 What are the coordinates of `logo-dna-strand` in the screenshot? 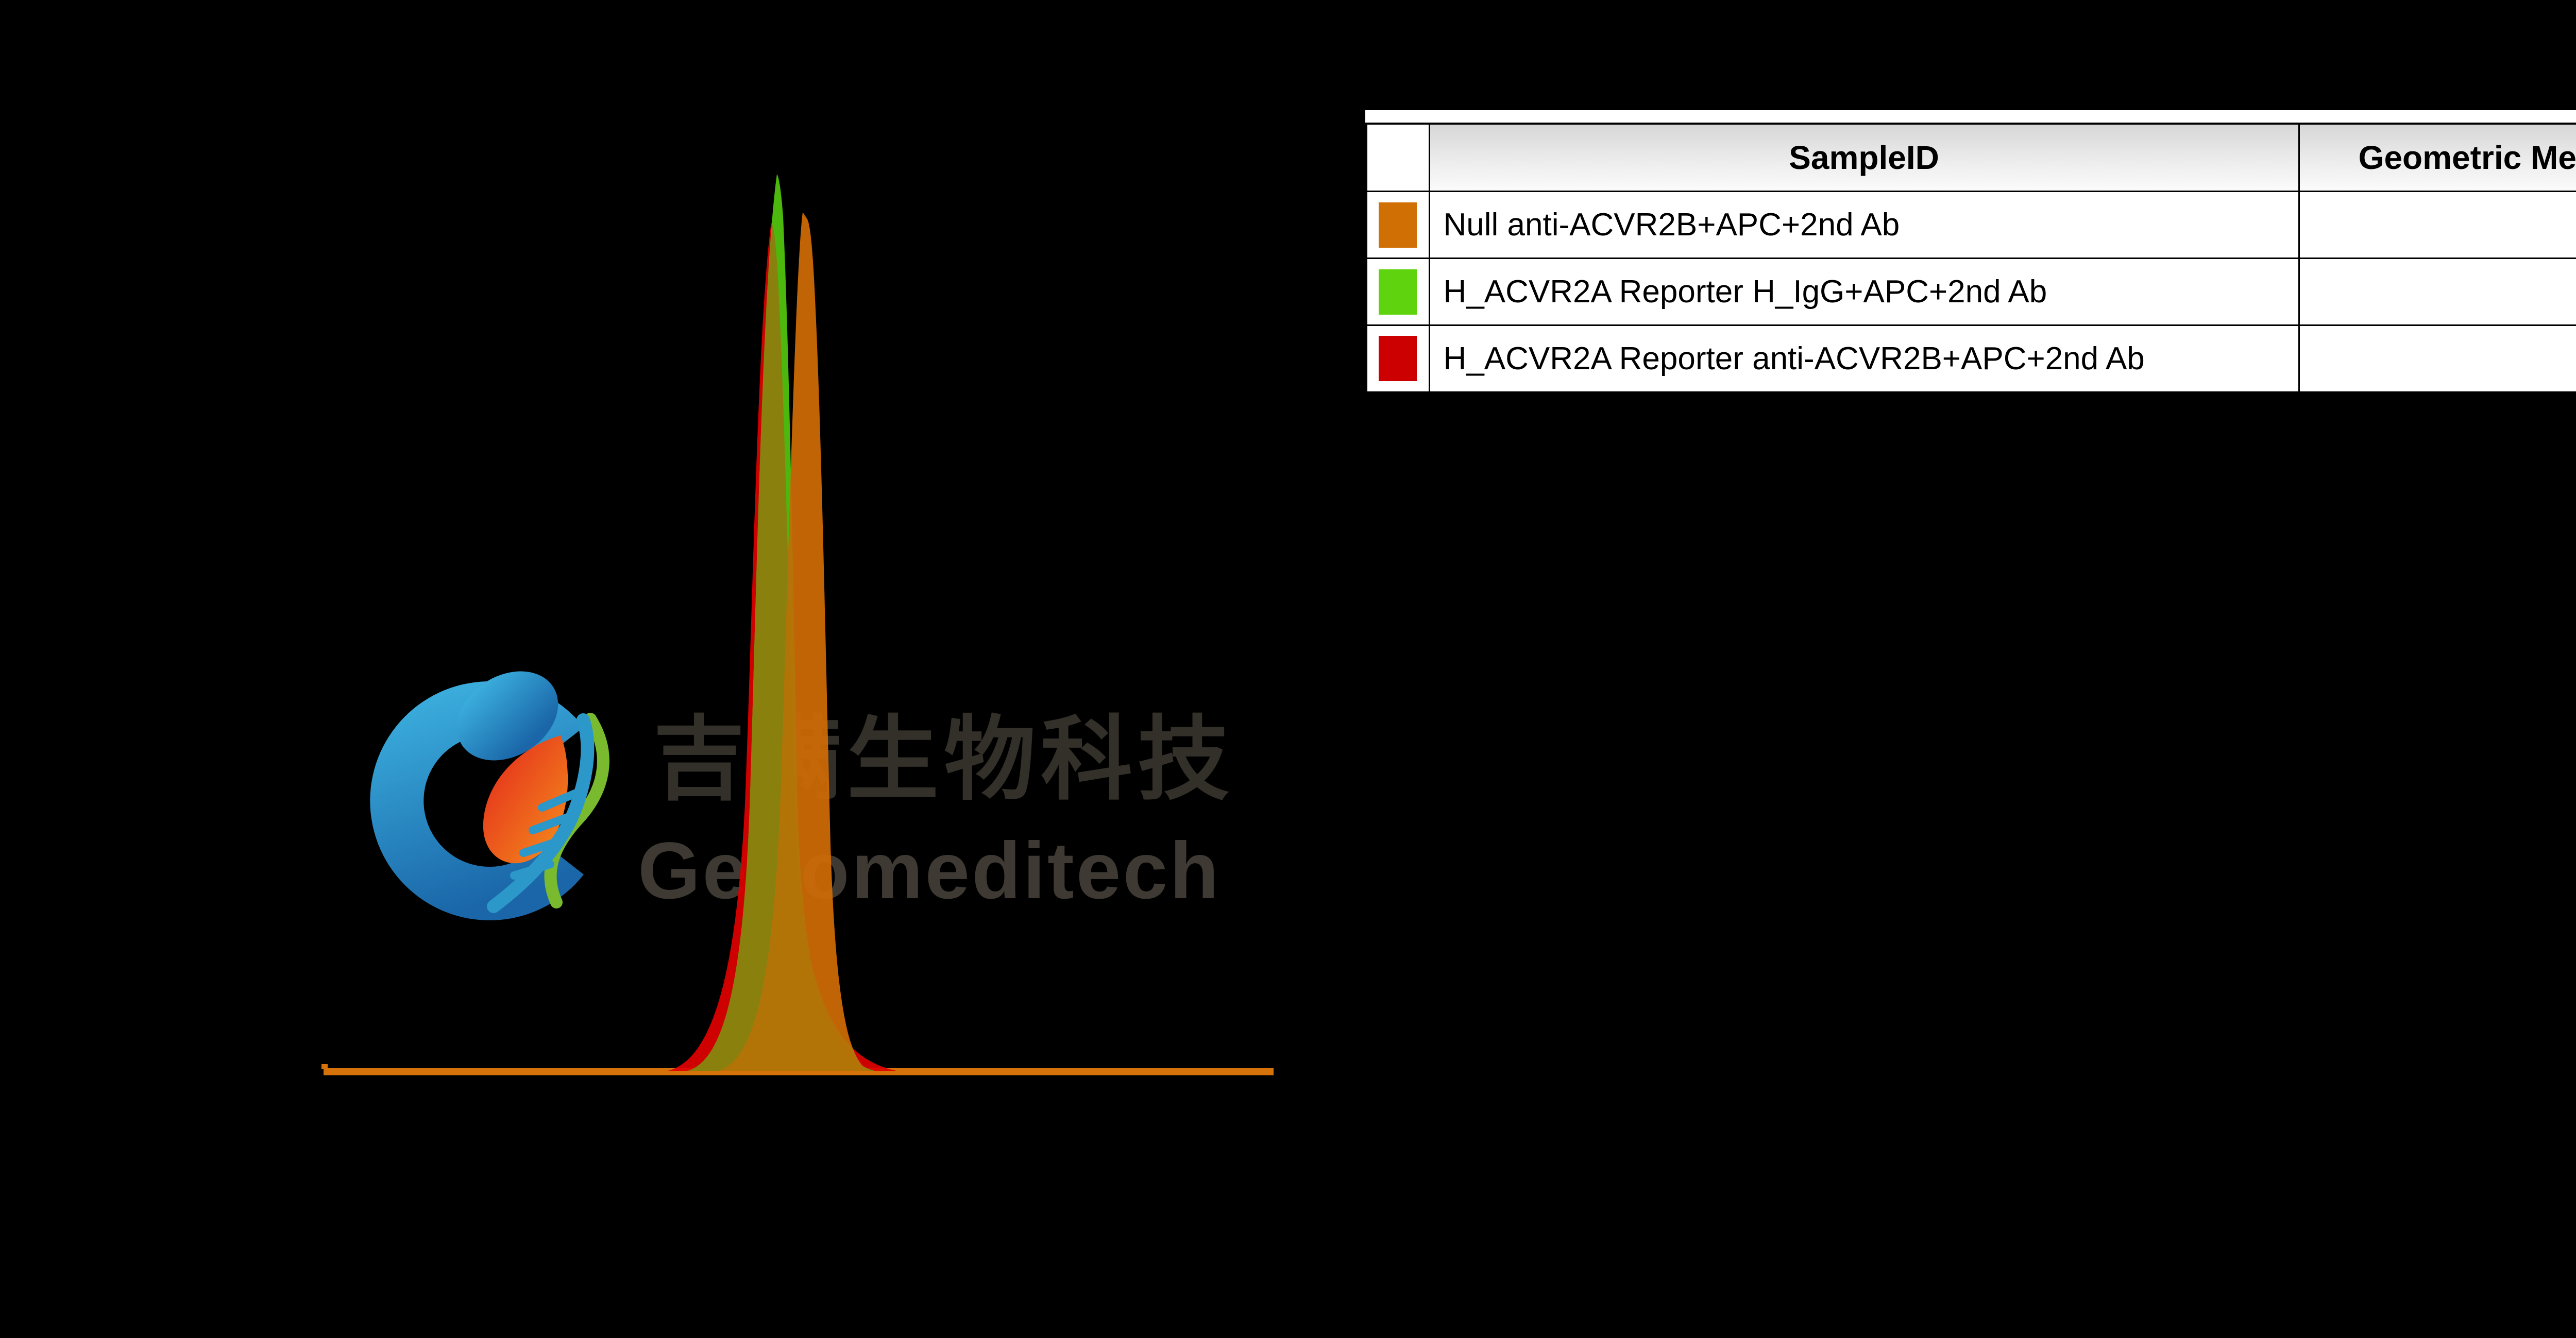 It's located at (541, 813).